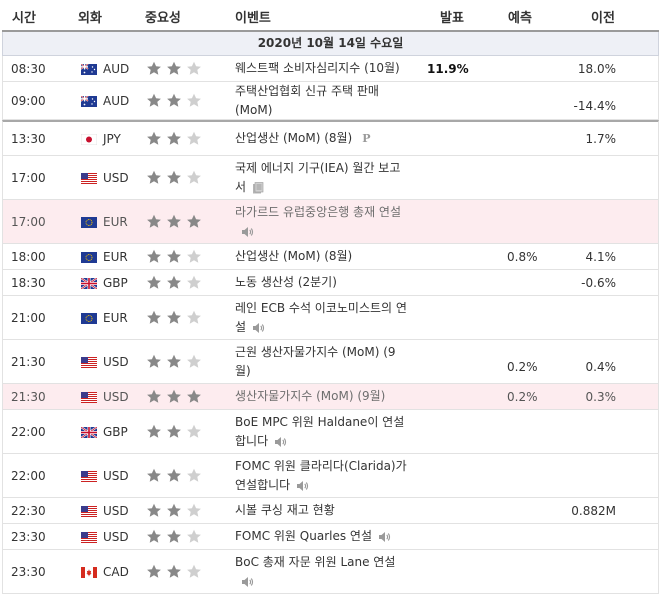 This screenshot has width=661, height=594. Describe the element at coordinates (285, 510) in the screenshot. I see `event-name-text: 시볼 쿠싱 재고 현황` at that location.